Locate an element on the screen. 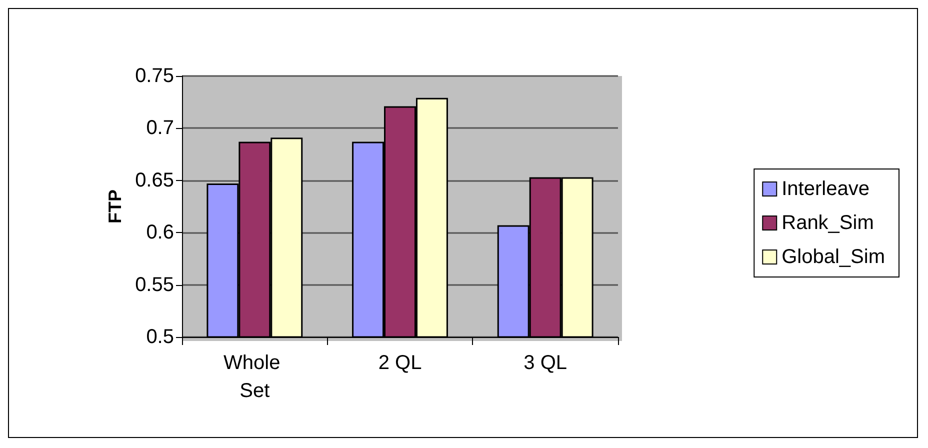 This screenshot has height=448, width=928. y-tick-label: 0.6 is located at coordinates (160, 233).